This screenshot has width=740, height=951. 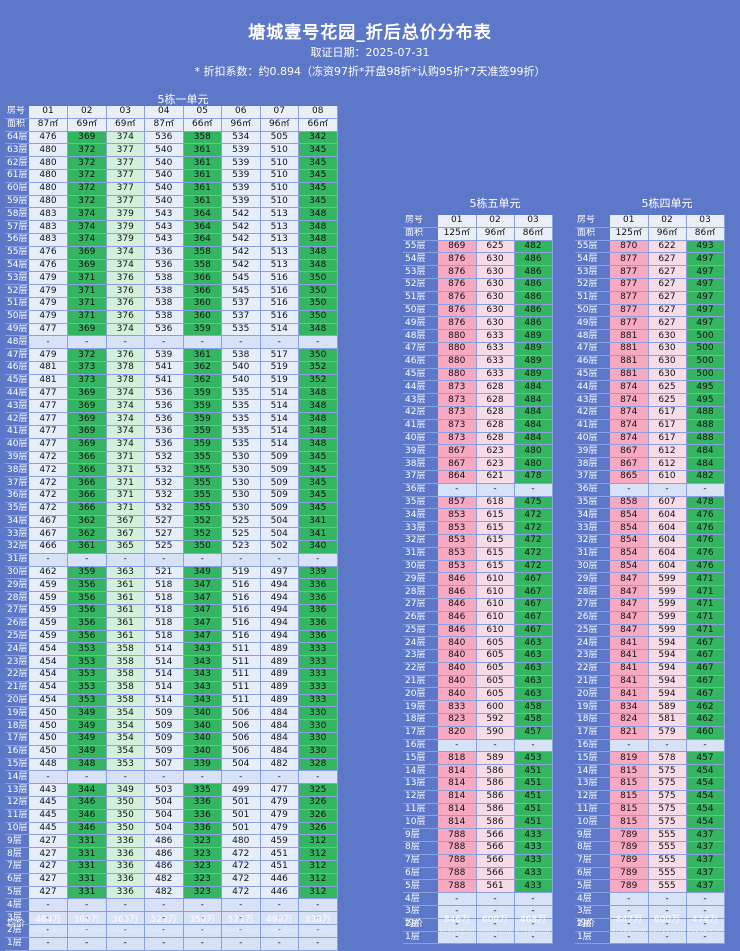 I want to click on price-cell: 846, so click(x=457, y=605).